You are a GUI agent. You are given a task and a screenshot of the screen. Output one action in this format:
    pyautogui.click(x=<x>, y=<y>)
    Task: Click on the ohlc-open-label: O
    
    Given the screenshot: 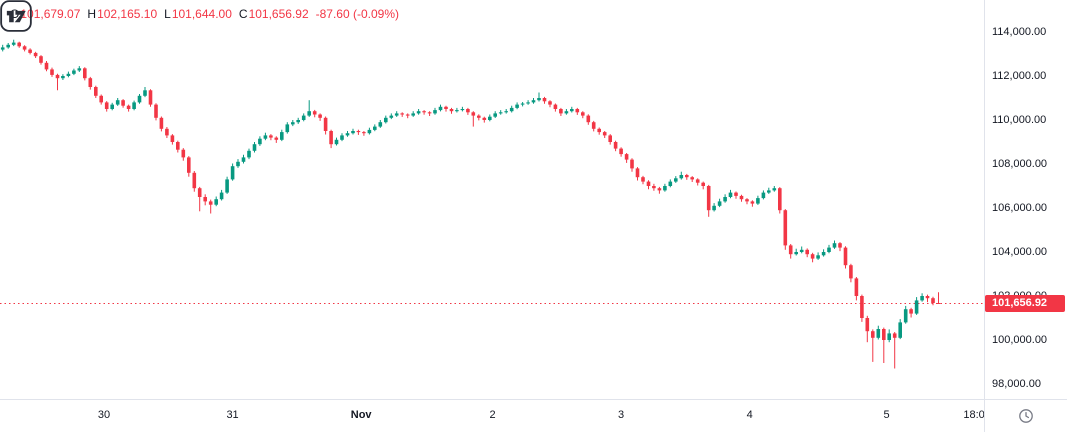 What is the action you would take?
    pyautogui.click(x=15, y=14)
    